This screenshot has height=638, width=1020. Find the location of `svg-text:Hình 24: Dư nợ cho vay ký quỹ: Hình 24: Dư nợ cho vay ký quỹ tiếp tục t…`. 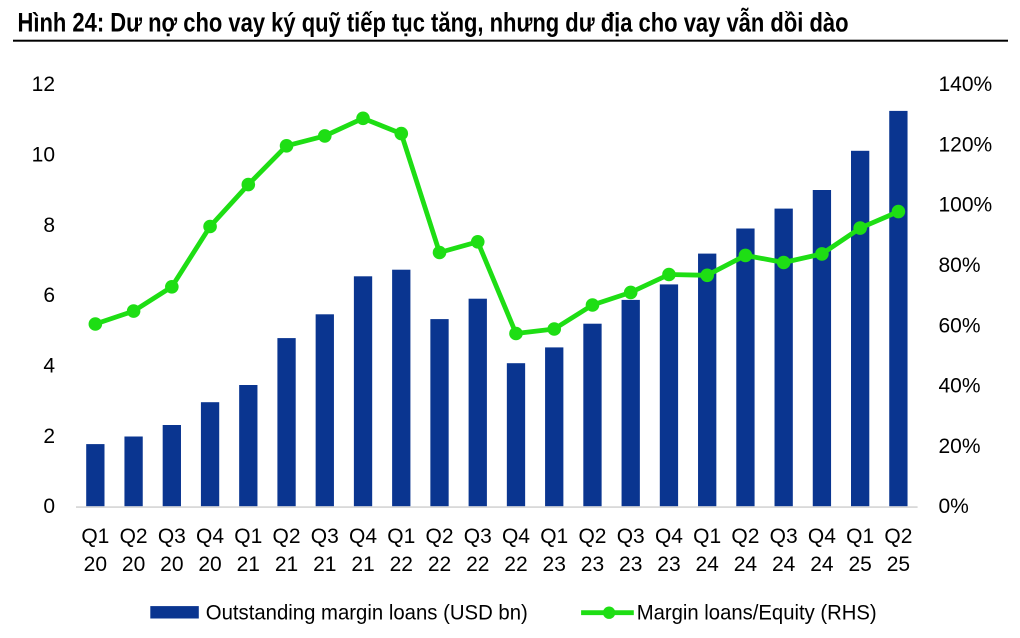

svg-text:Hình 24: Dư nợ cho vay ký quỹ: Hình 24: Dư nợ cho vay ký quỹ tiếp tục t… is located at coordinates (433, 23).